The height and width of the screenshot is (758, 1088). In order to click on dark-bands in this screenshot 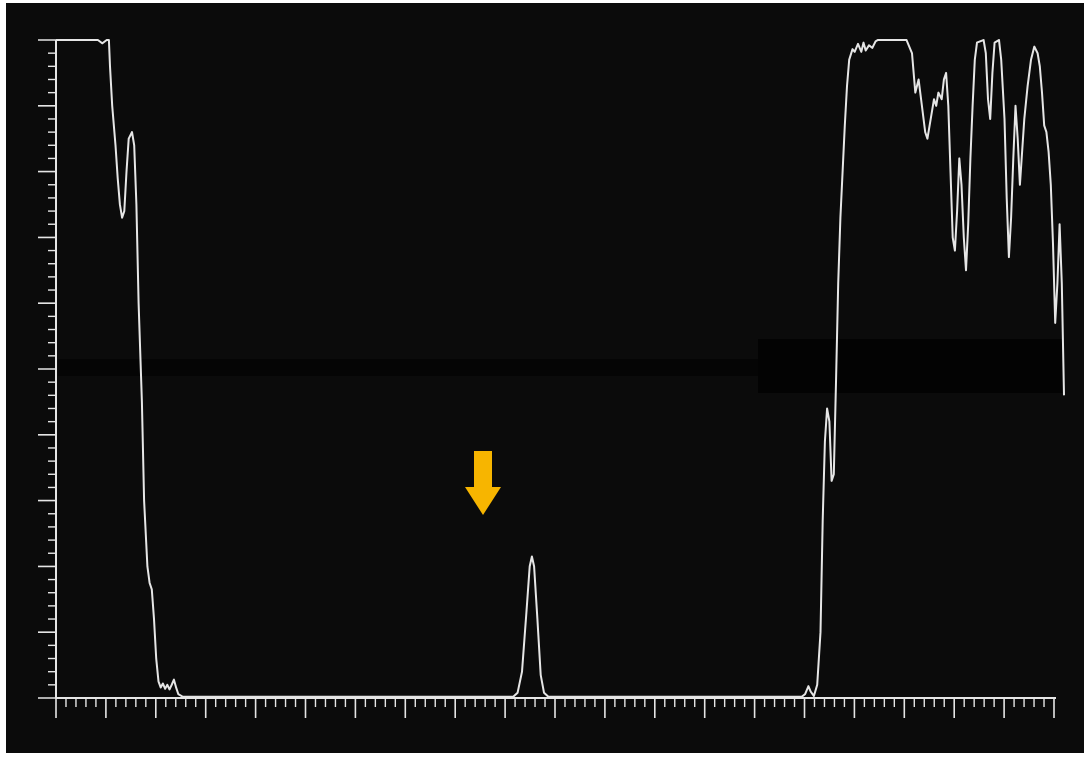, I will do `click(561, 366)`.